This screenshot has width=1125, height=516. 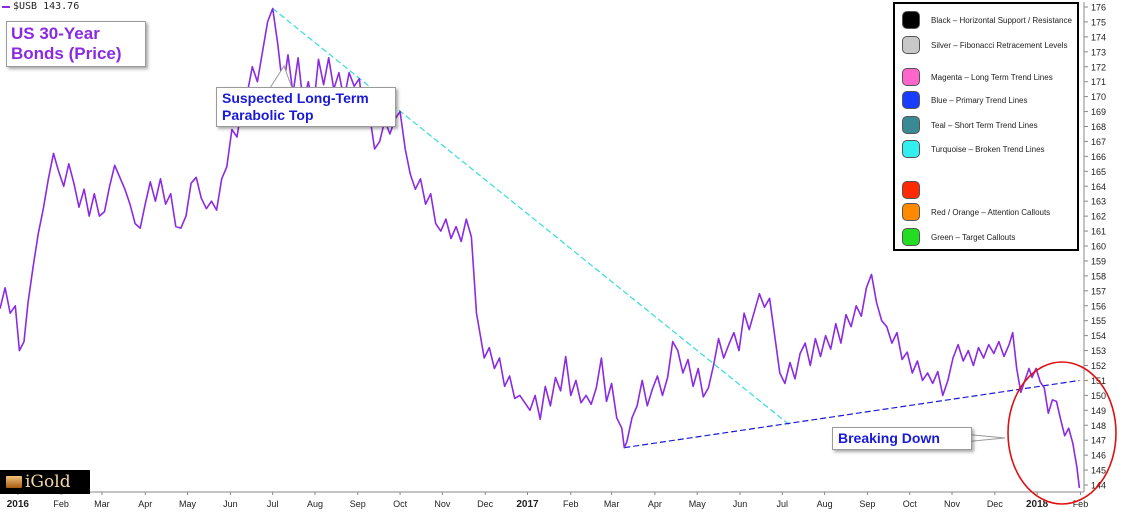 What do you see at coordinates (999, 45) in the screenshot?
I see `legend-label: Silver – Fibonacci Retracement Levels` at bounding box center [999, 45].